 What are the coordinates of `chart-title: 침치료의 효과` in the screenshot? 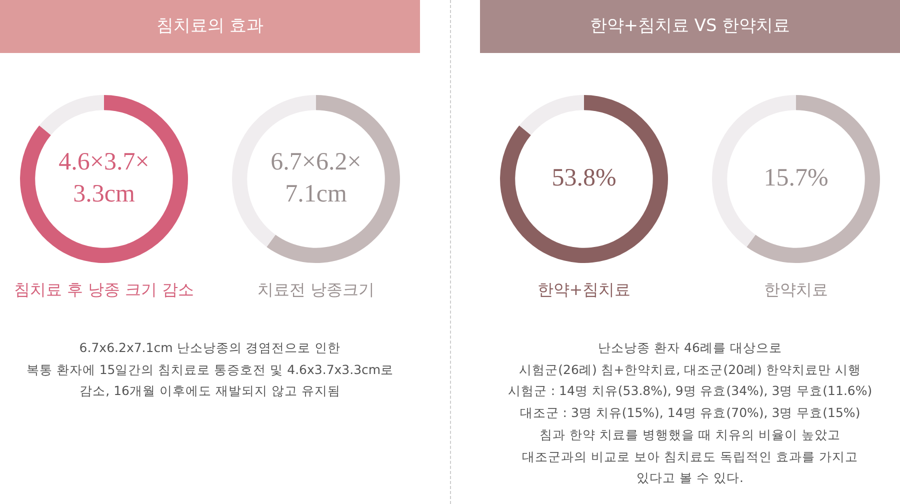 It's located at (210, 26).